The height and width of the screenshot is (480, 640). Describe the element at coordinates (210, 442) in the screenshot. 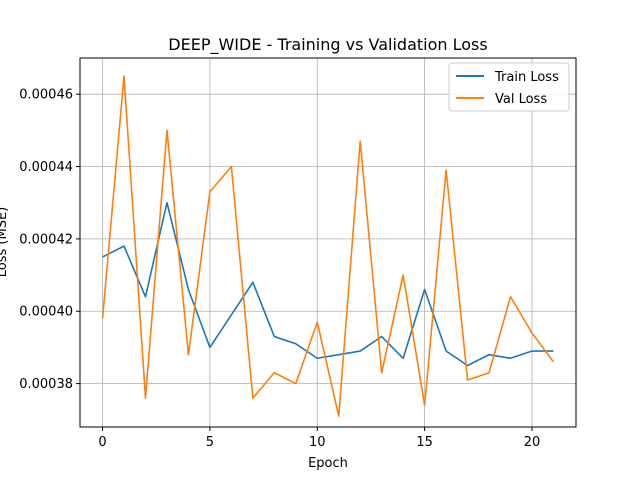

I see `x-tick-label: 5` at that location.